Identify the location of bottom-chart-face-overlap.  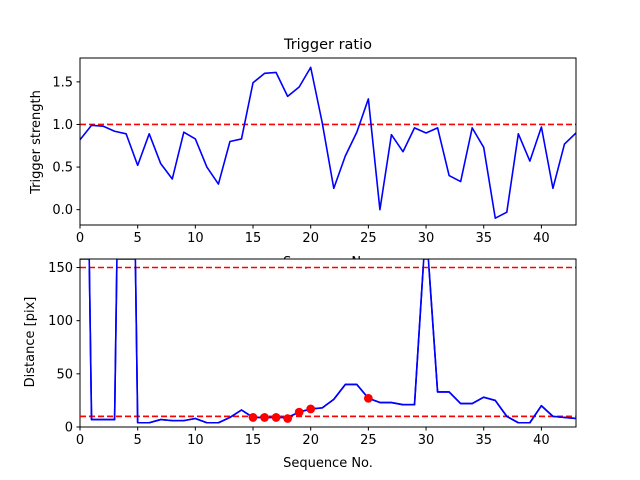
(328, 264).